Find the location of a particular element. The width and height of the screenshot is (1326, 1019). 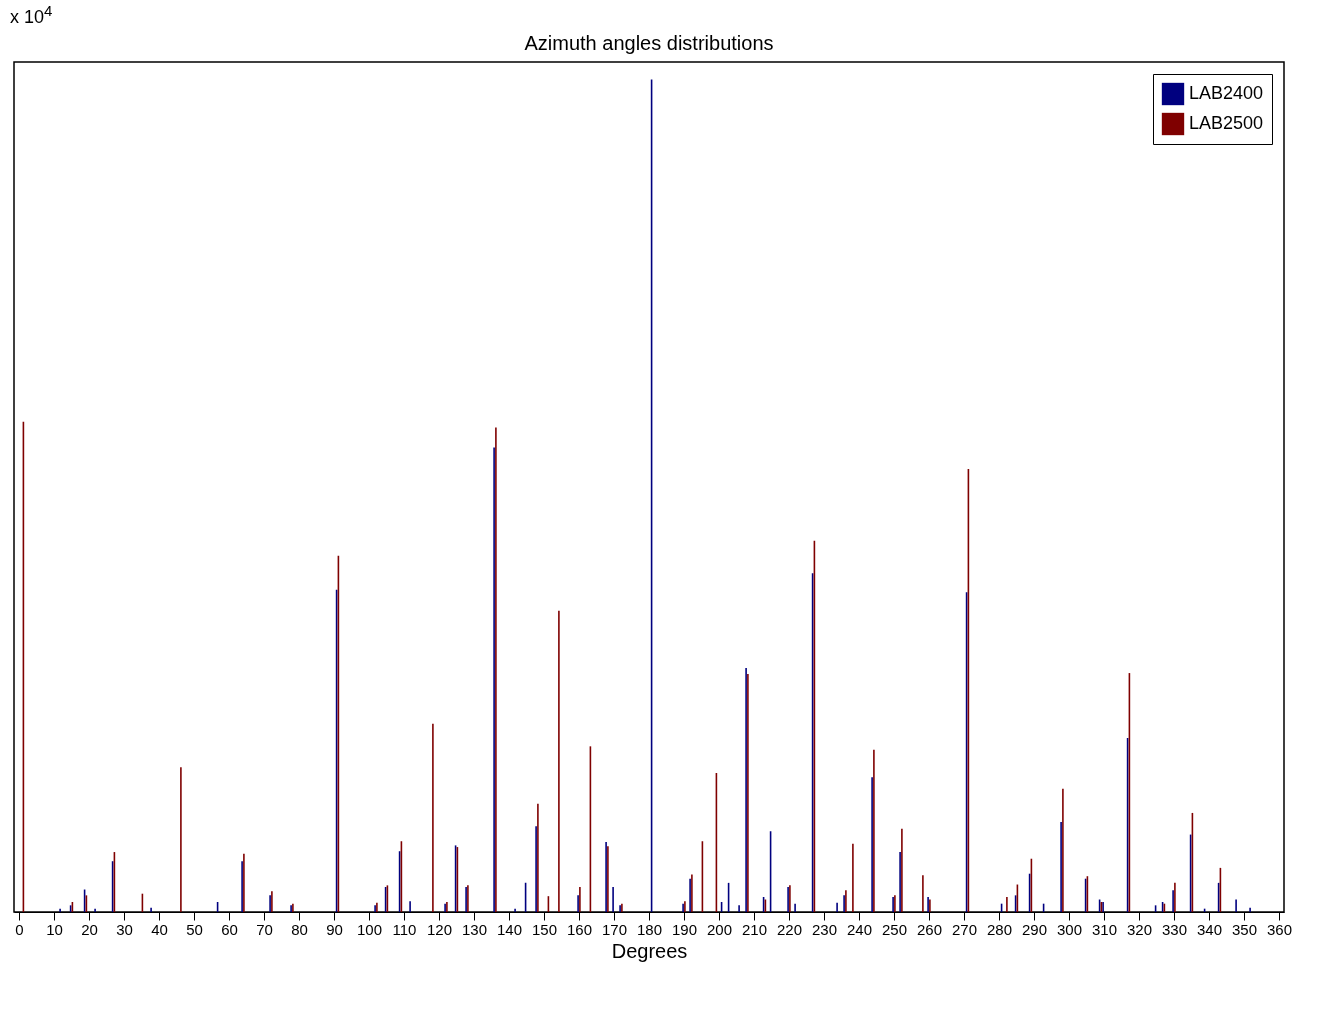

x-tick-label: 170 is located at coordinates (614, 929).